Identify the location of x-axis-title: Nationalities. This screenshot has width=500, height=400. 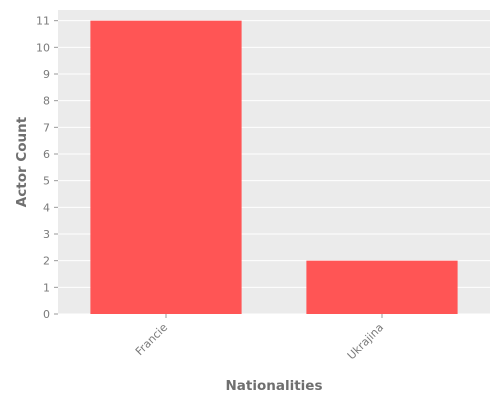
(273, 386).